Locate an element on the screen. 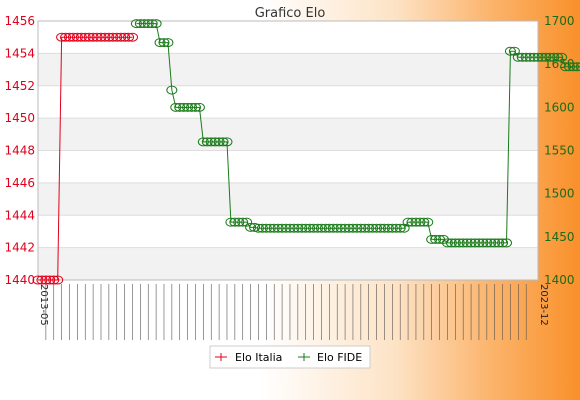 This screenshot has height=400, width=580. left-tick-label: 1452 is located at coordinates (19, 86).